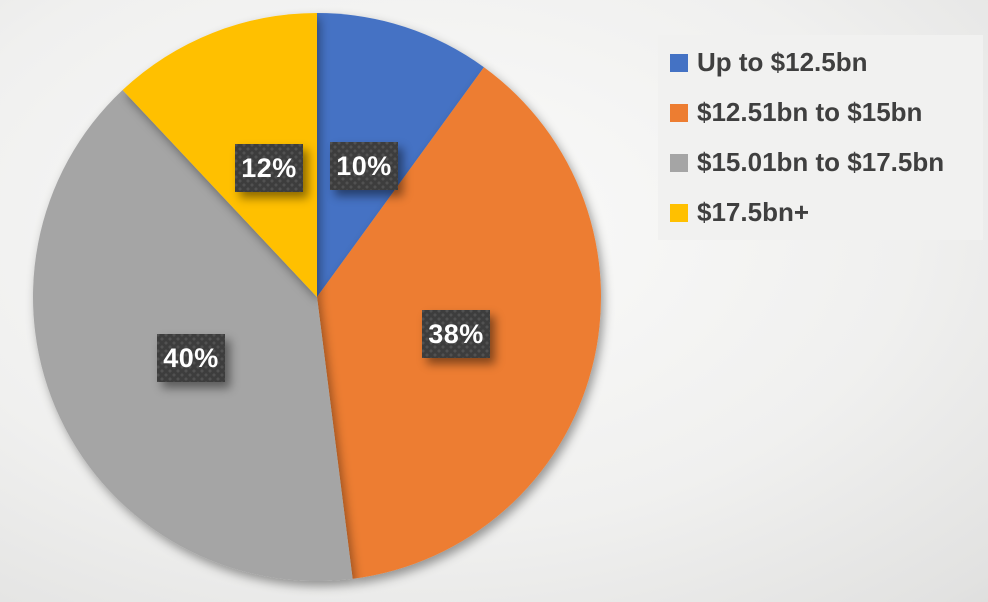 The image size is (988, 602). Describe the element at coordinates (753, 212) in the screenshot. I see `legend-label: $17.5bn+` at that location.